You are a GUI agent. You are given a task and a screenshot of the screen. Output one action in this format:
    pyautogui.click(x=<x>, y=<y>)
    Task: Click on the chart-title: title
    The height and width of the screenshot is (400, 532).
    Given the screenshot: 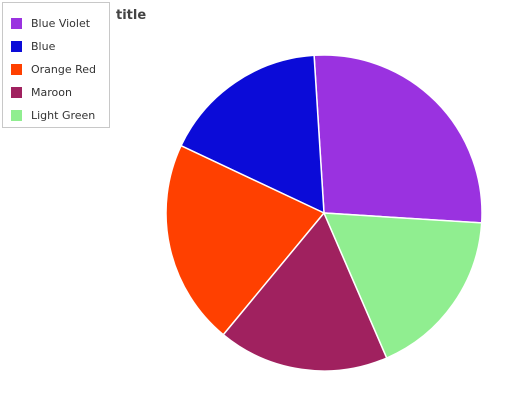 What is the action you would take?
    pyautogui.click(x=131, y=15)
    